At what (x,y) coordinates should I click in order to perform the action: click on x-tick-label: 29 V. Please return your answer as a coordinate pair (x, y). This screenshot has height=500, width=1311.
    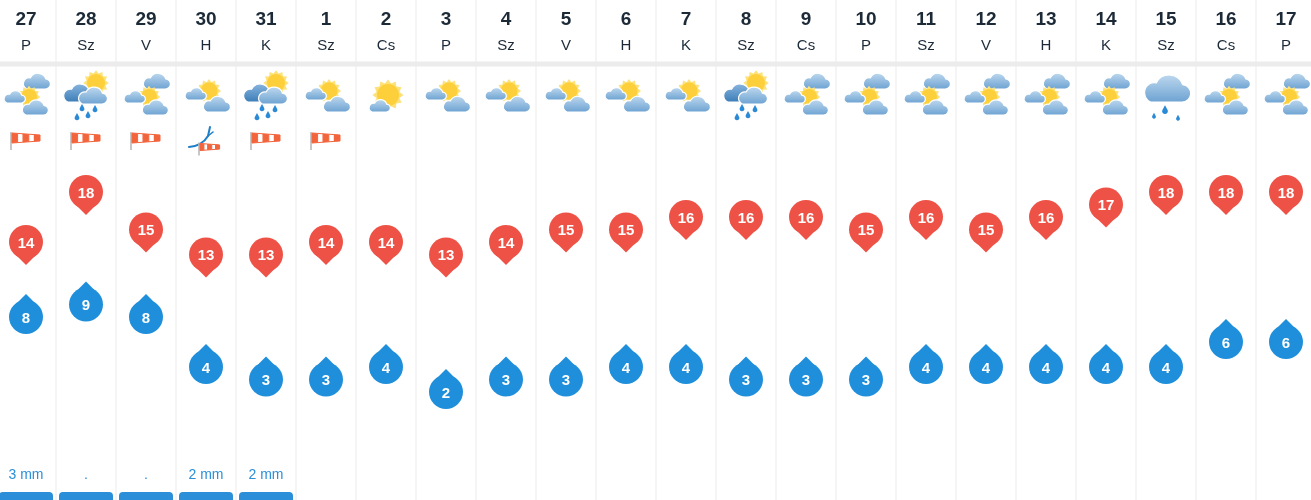
    Looking at the image, I should click on (146, 30).